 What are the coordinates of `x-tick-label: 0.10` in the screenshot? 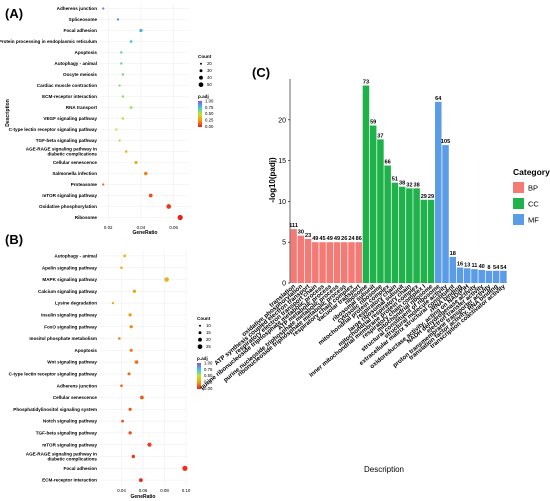 It's located at (186, 490).